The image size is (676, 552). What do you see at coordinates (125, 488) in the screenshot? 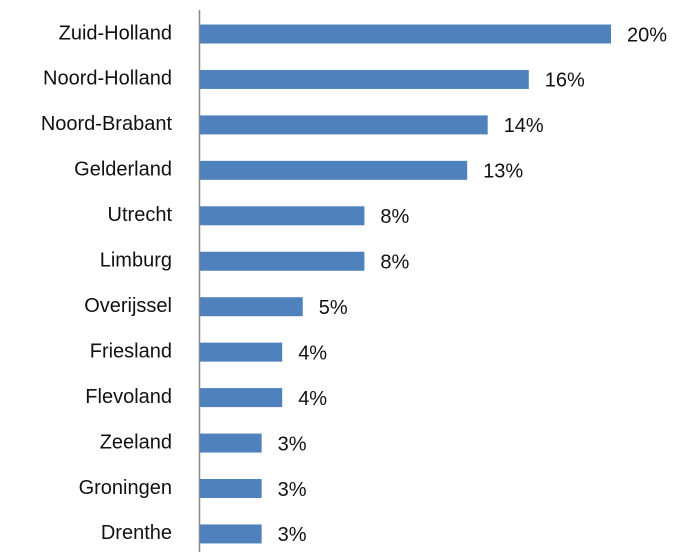
I see `category-label: Groningen` at bounding box center [125, 488].